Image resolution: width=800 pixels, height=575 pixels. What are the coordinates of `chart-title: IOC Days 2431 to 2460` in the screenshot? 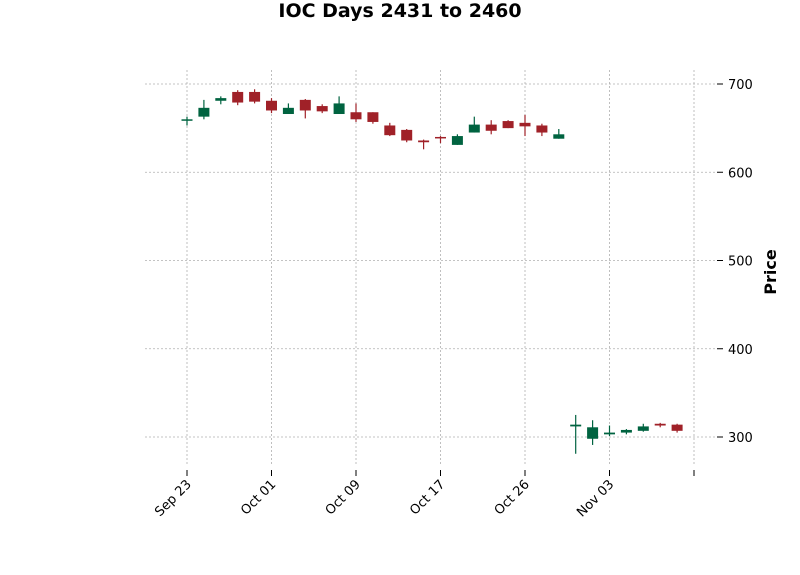 It's located at (399, 11).